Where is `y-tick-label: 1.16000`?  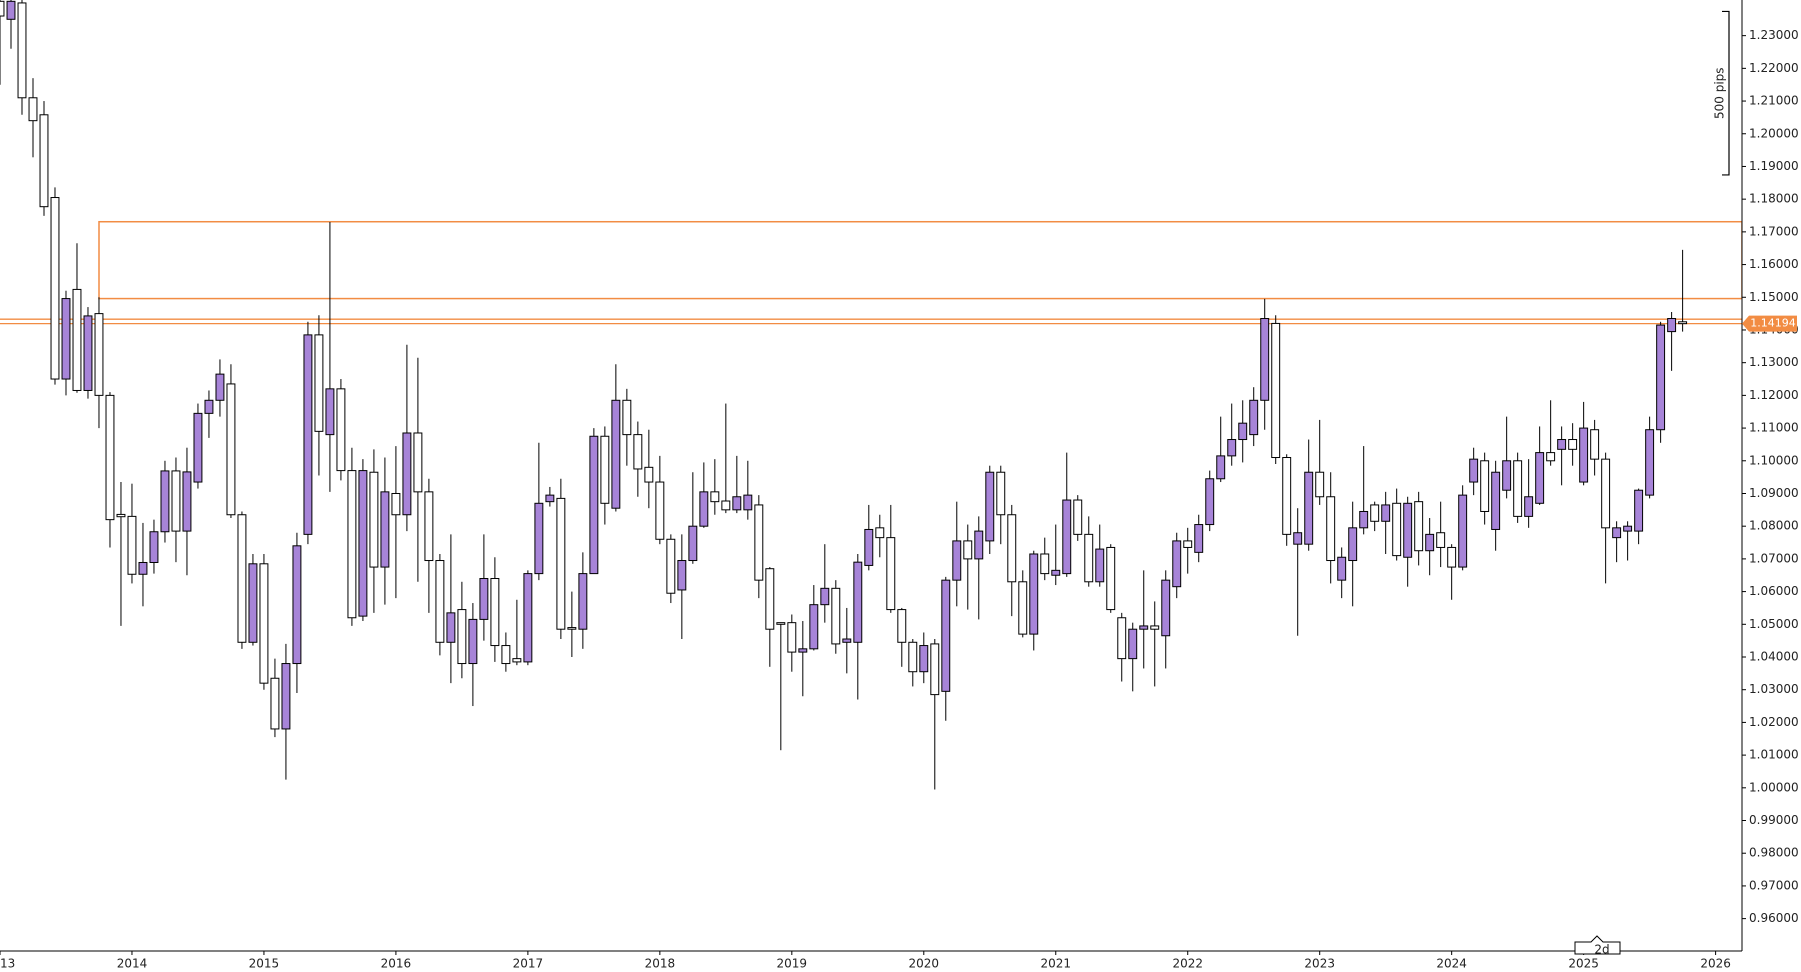 y-tick-label: 1.16000 is located at coordinates (1774, 264).